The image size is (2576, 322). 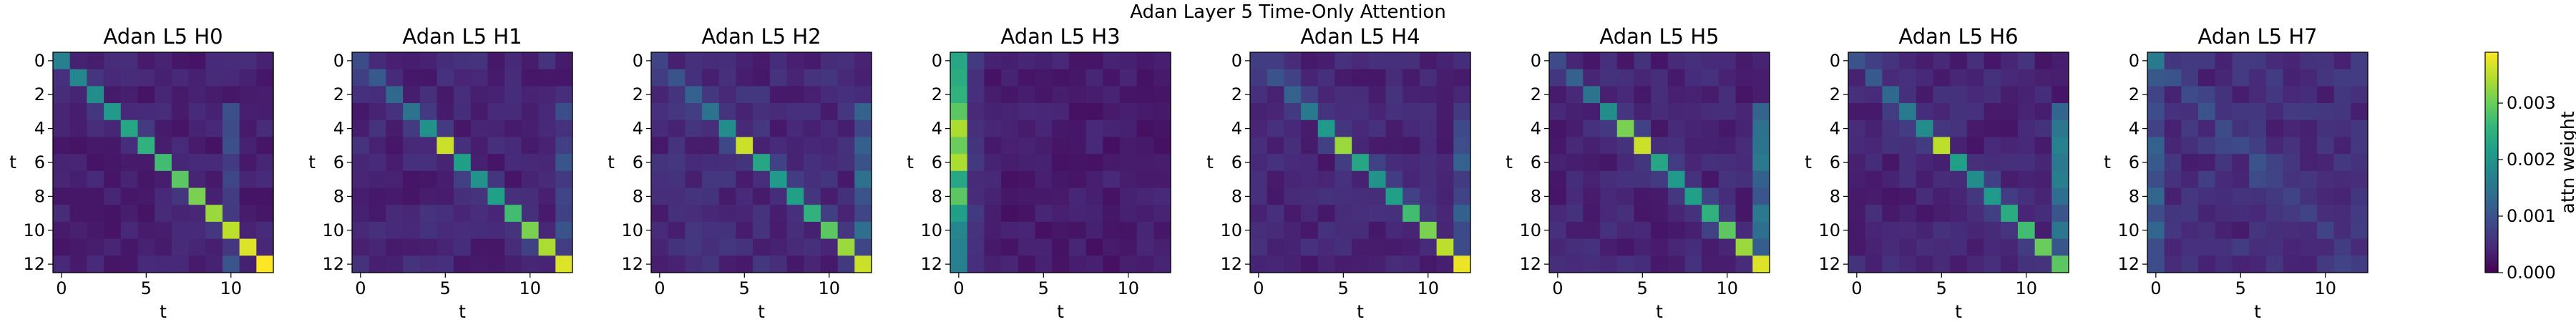 I want to click on x-tick-label: 0, so click(x=659, y=288).